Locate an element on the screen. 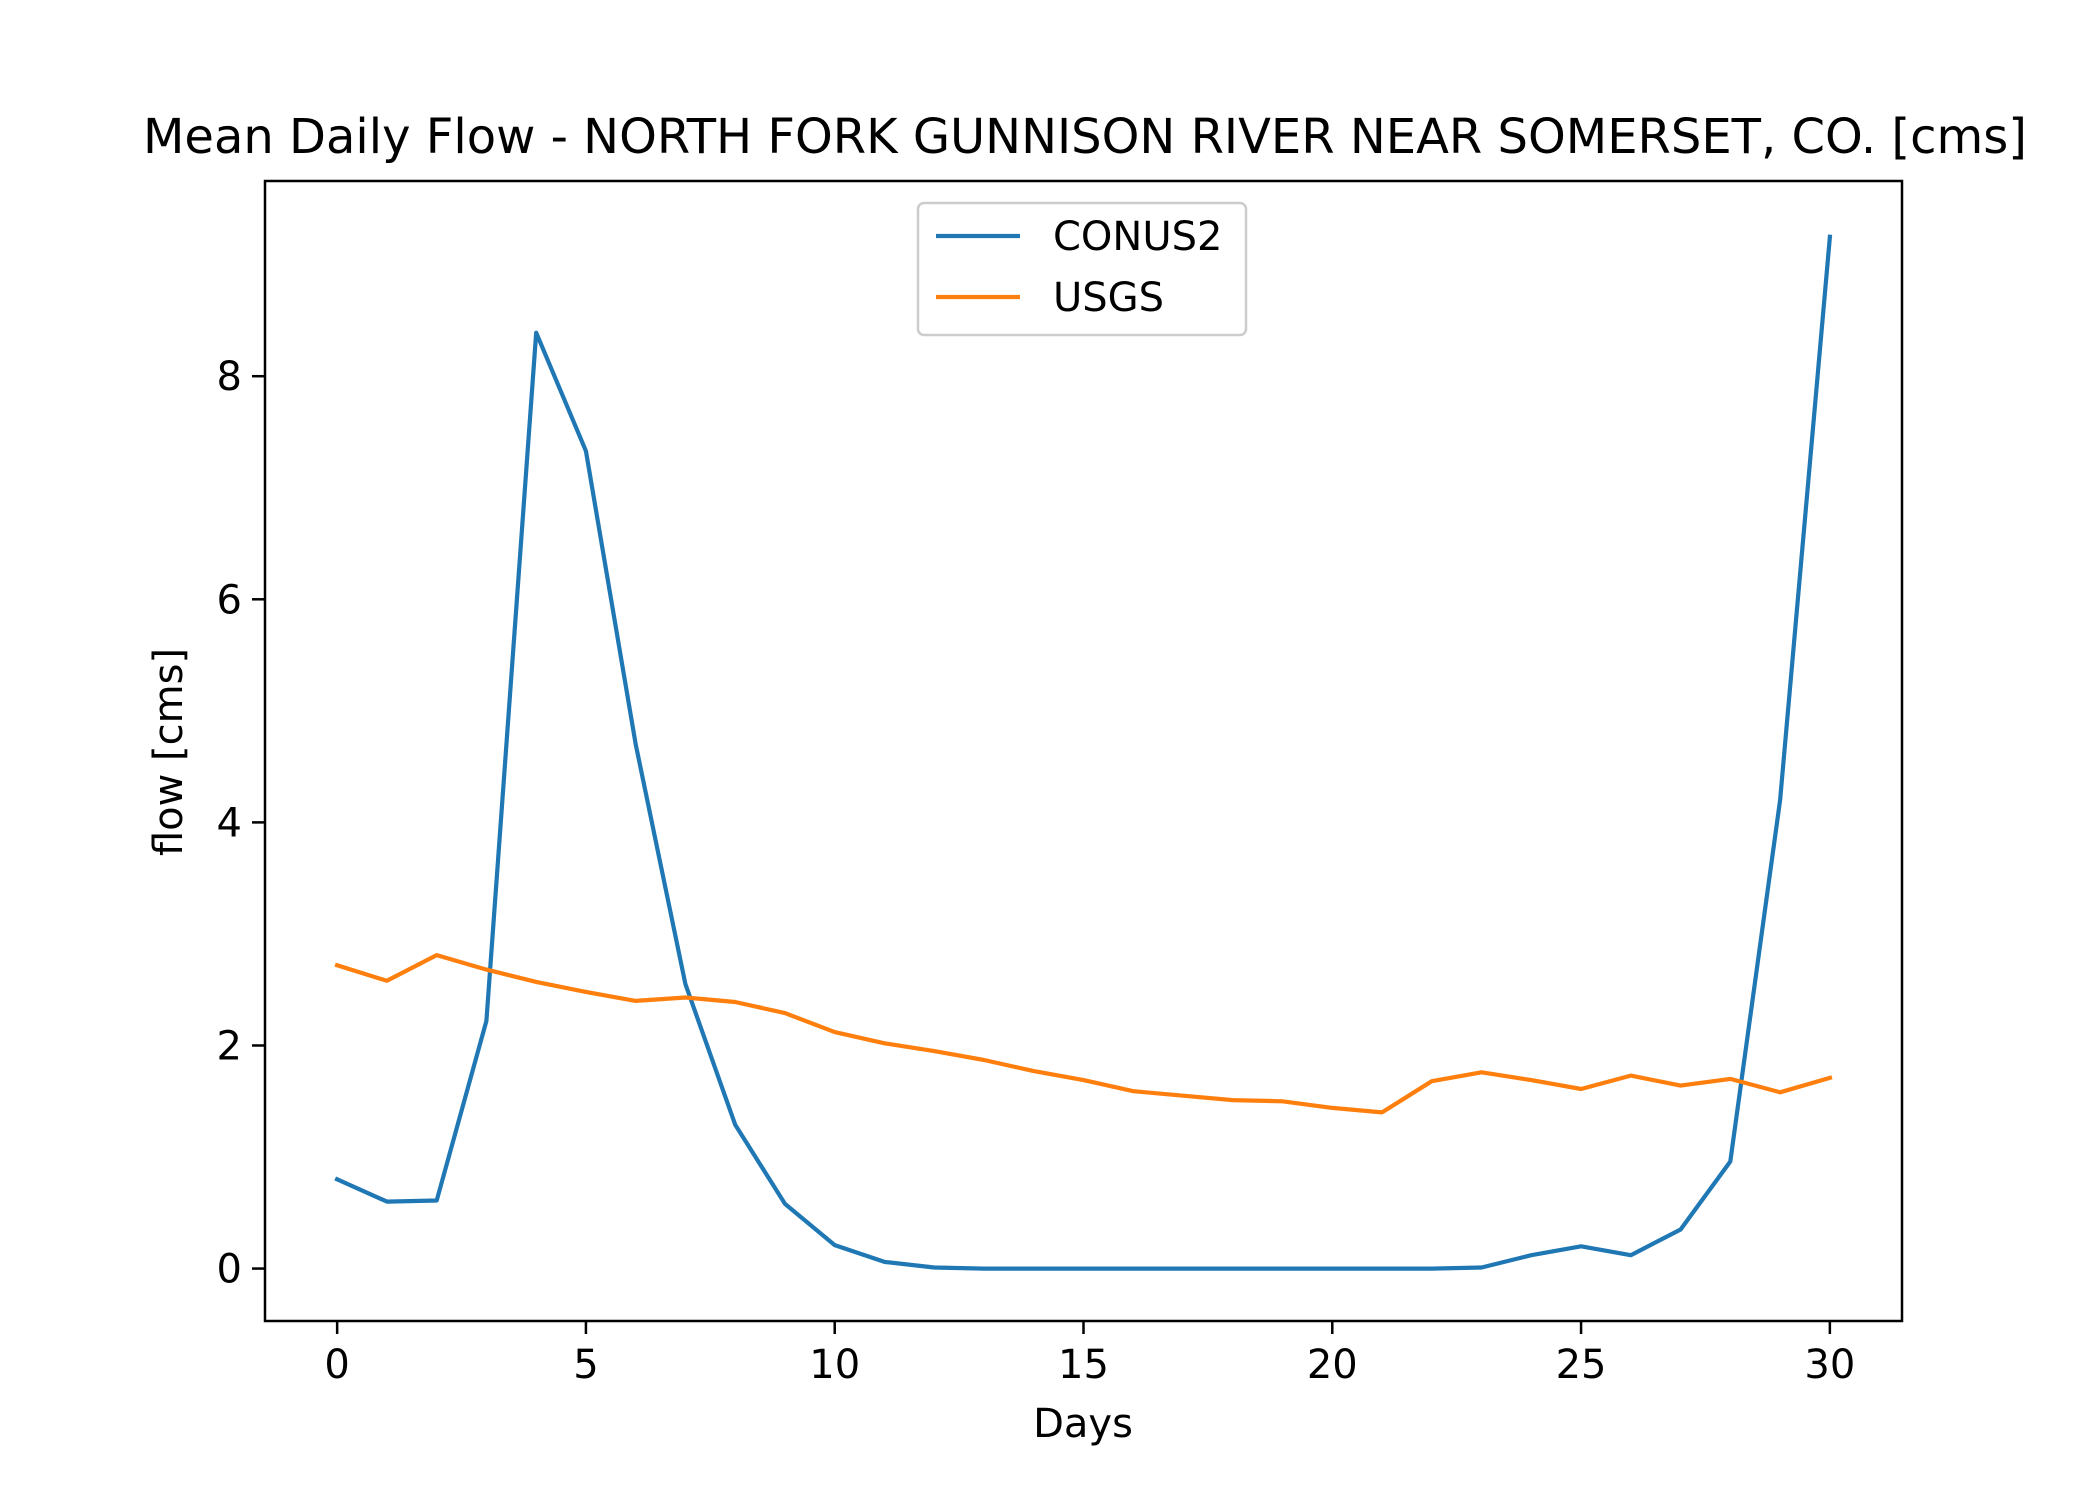 This screenshot has width=2100, height=1500. x-axis: 0 5 10 15 20 25 30 is located at coordinates (1089, 1354).